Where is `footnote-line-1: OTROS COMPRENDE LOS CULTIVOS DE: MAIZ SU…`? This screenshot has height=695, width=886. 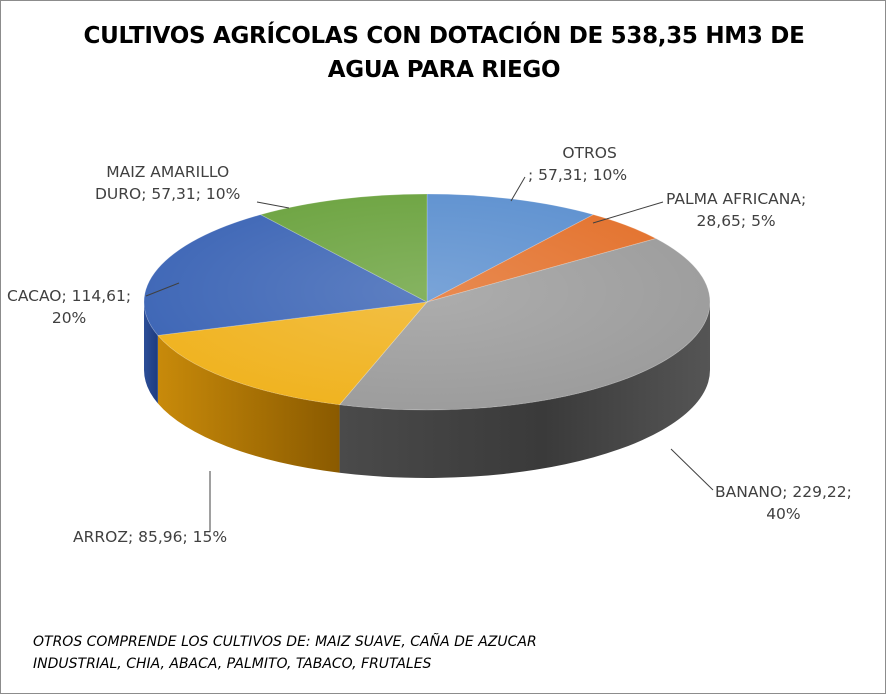
footnote-line-1: OTROS COMPRENDE LOS CULTIVOS DE: MAIZ SU… is located at coordinates (285, 642).